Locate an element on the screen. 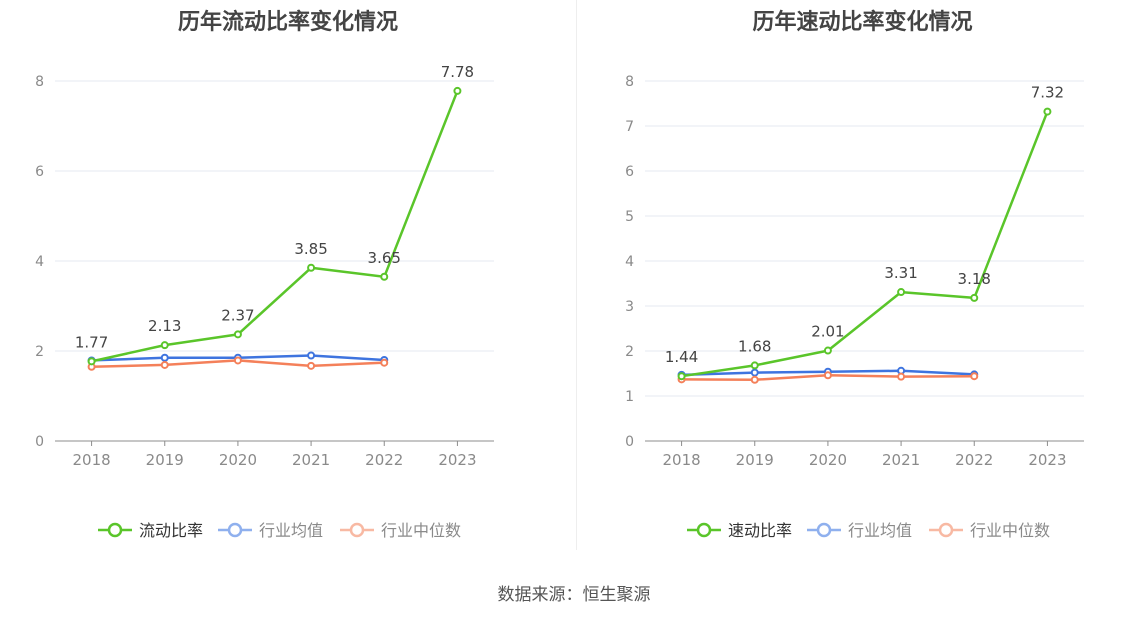 This screenshot has width=1148, height=619. data-label: 3.31 is located at coordinates (900, 273).